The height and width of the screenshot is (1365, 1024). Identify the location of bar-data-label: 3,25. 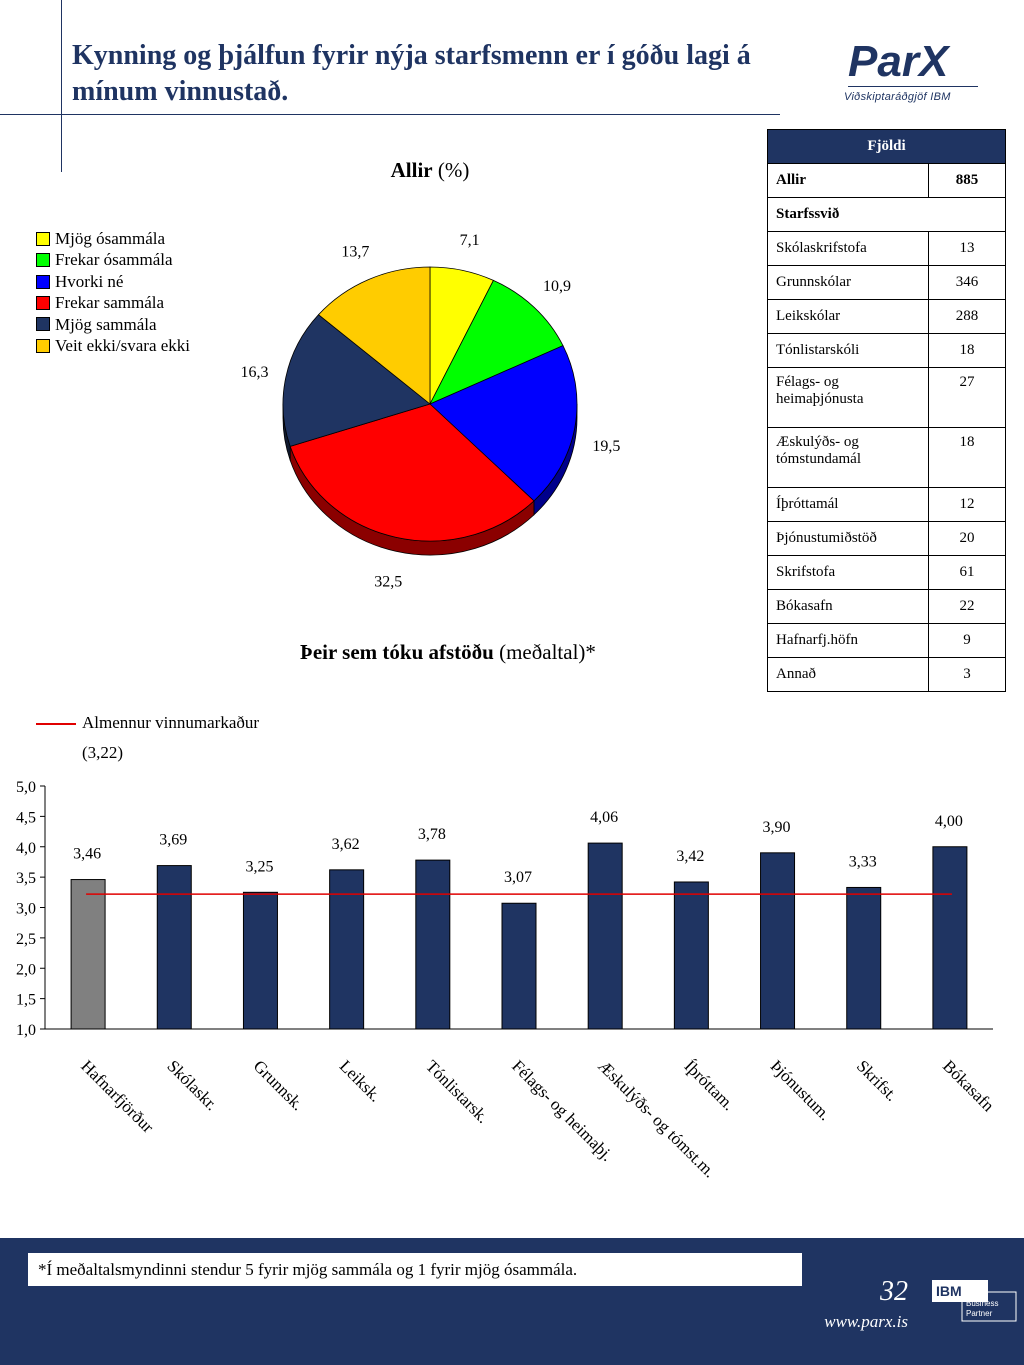
(259, 866).